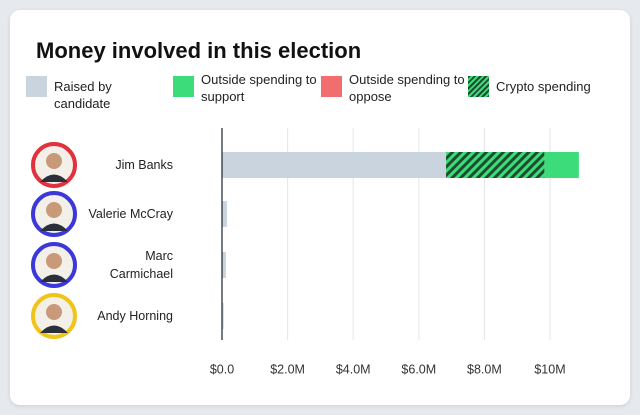 The height and width of the screenshot is (415, 640). What do you see at coordinates (141, 265) in the screenshot?
I see `category-label: Marc Carmichael` at bounding box center [141, 265].